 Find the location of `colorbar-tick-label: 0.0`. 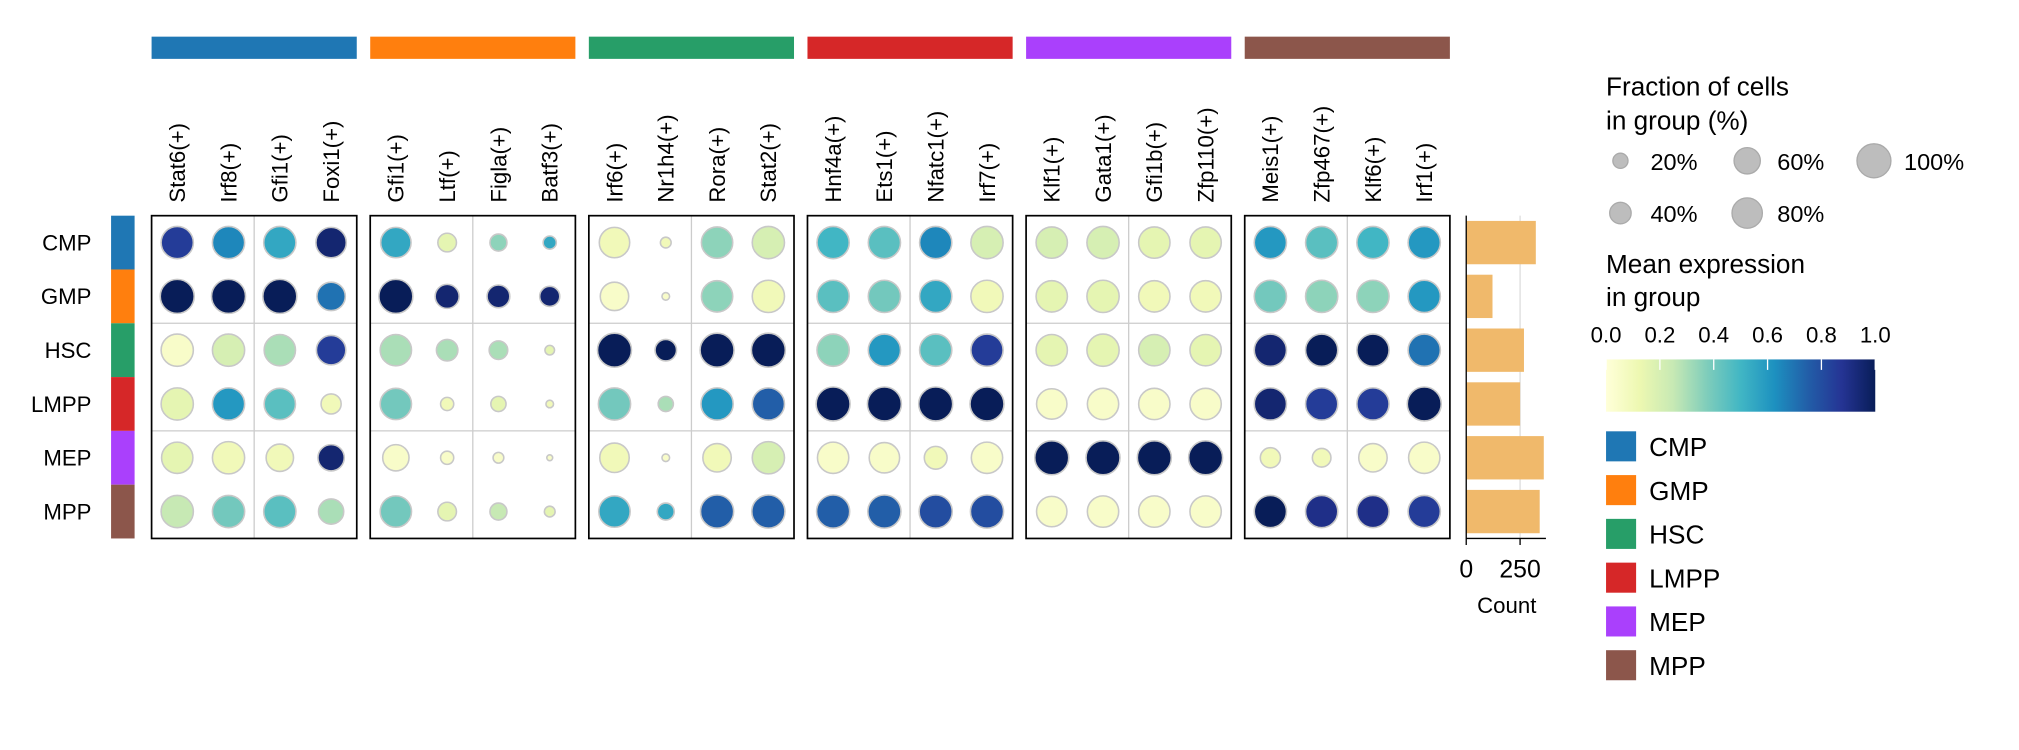

colorbar-tick-label: 0.0 is located at coordinates (1606, 334).